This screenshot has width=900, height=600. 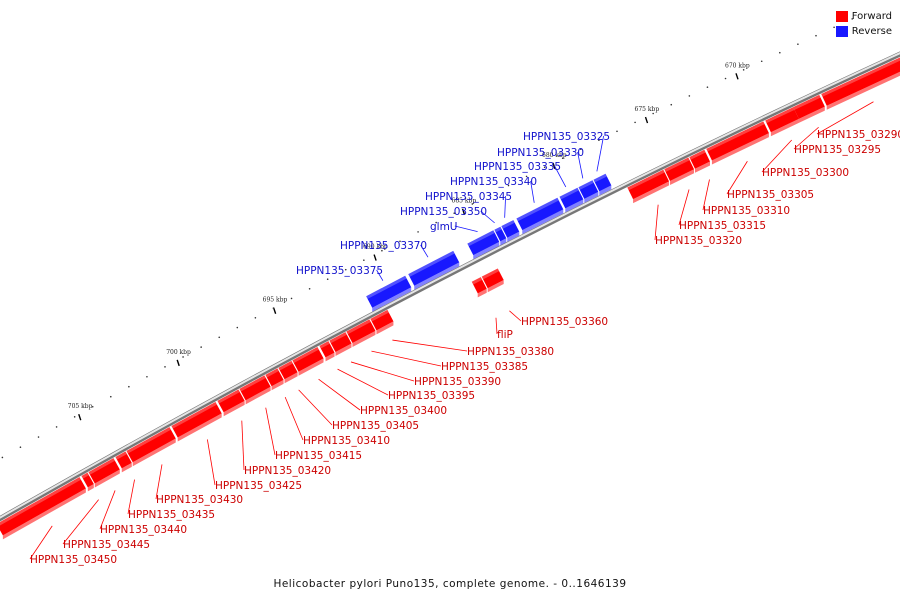 What do you see at coordinates (698, 241) in the screenshot?
I see `gene-label: HPPN135_03320` at bounding box center [698, 241].